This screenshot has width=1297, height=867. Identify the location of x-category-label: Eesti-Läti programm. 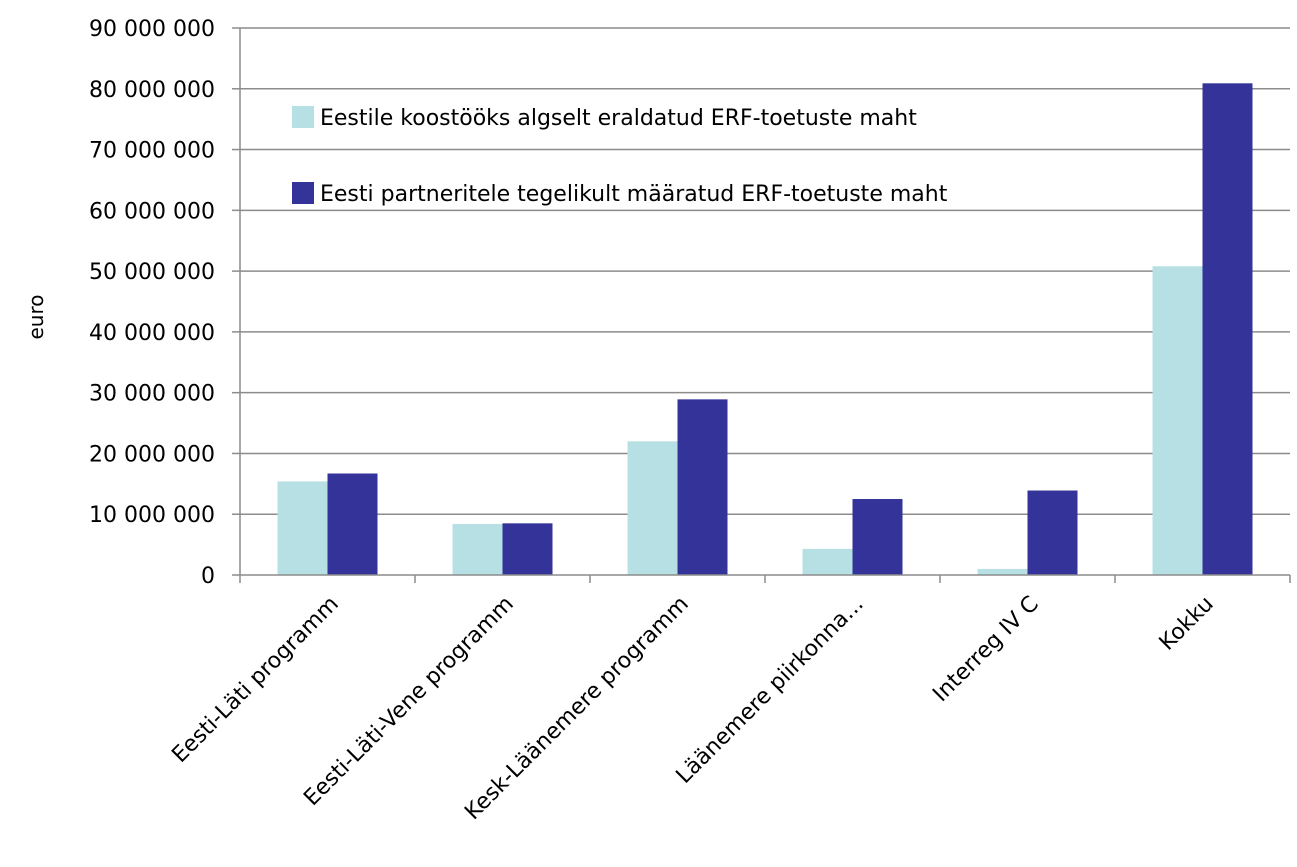
(255, 680).